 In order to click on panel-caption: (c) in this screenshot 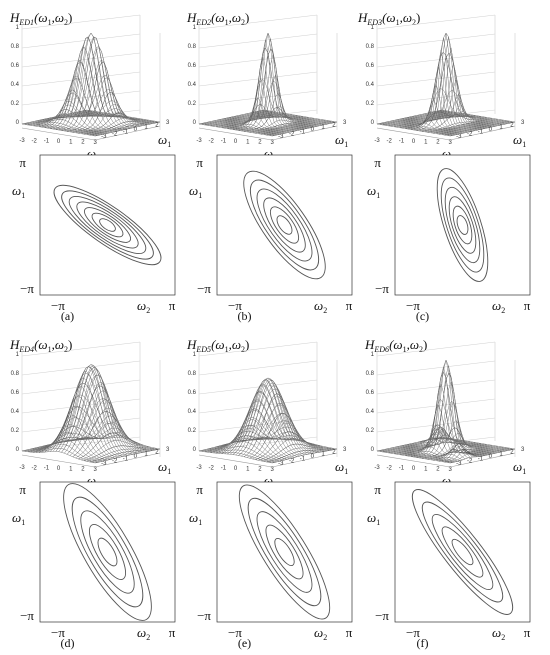, I will do `click(422, 316)`.